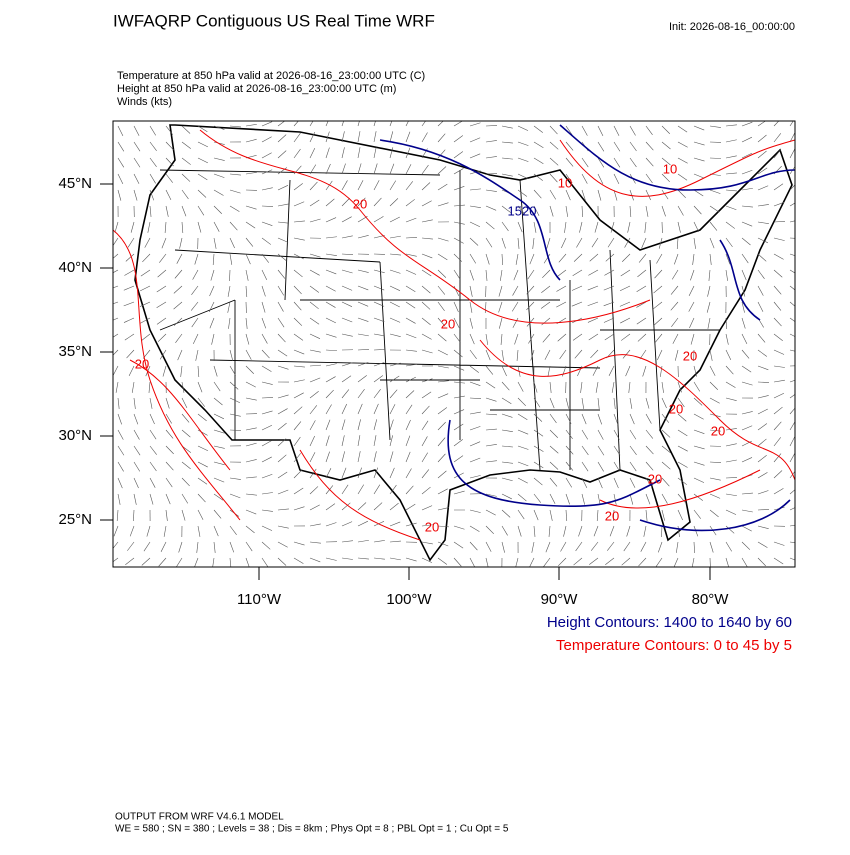  I want to click on lon-label: 100°W, so click(409, 599).